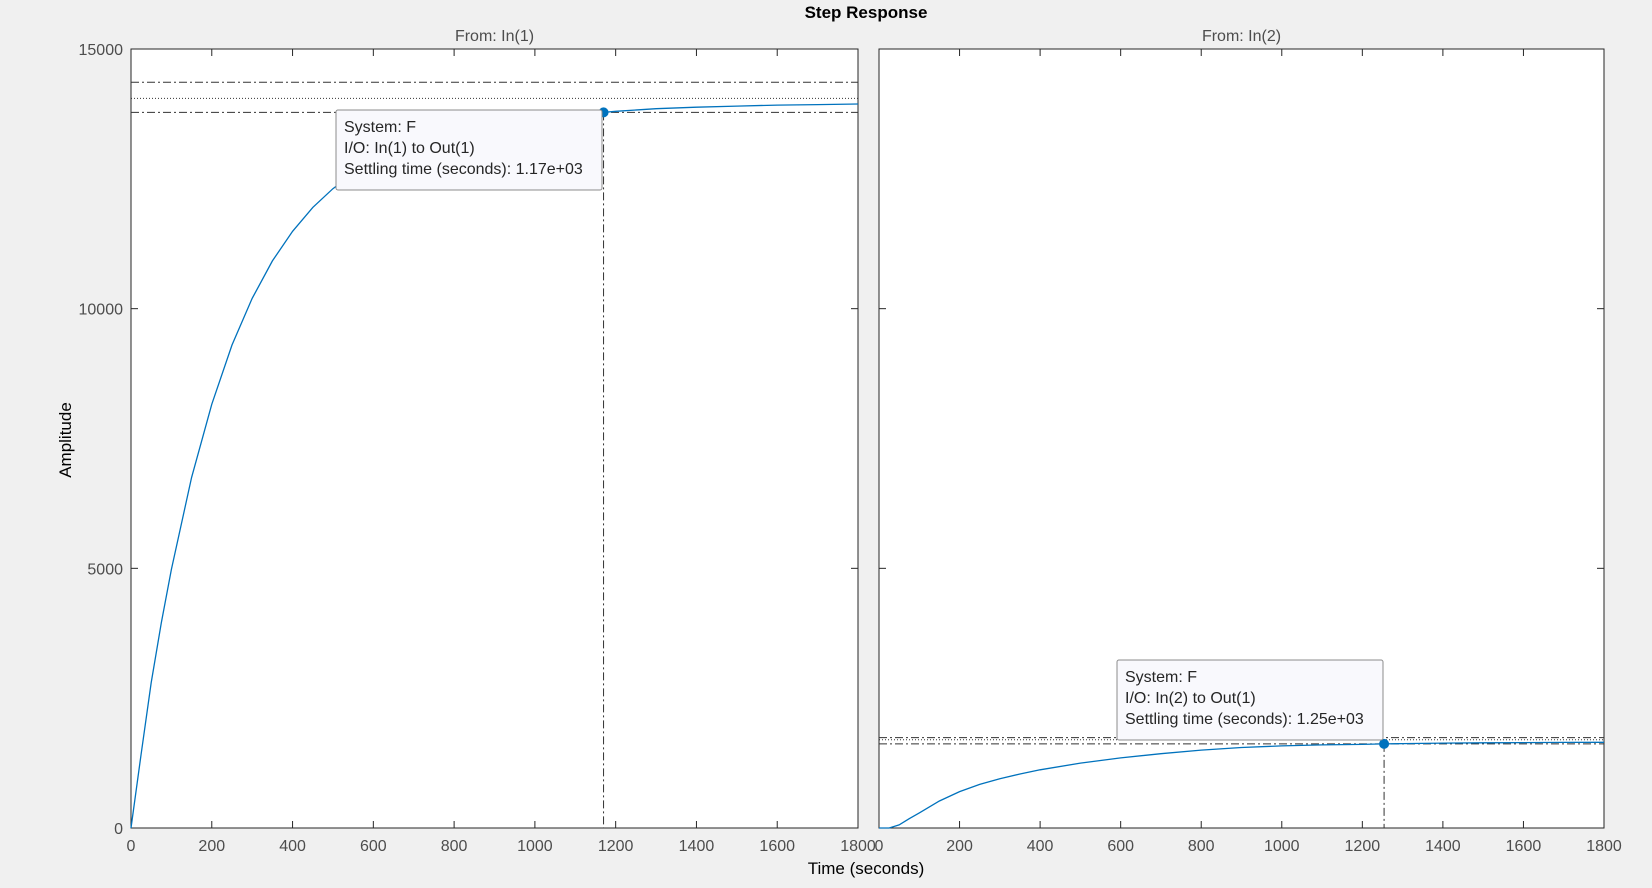 This screenshot has width=1652, height=888. What do you see at coordinates (866, 868) in the screenshot?
I see `x-axis-label: Time (seconds)` at bounding box center [866, 868].